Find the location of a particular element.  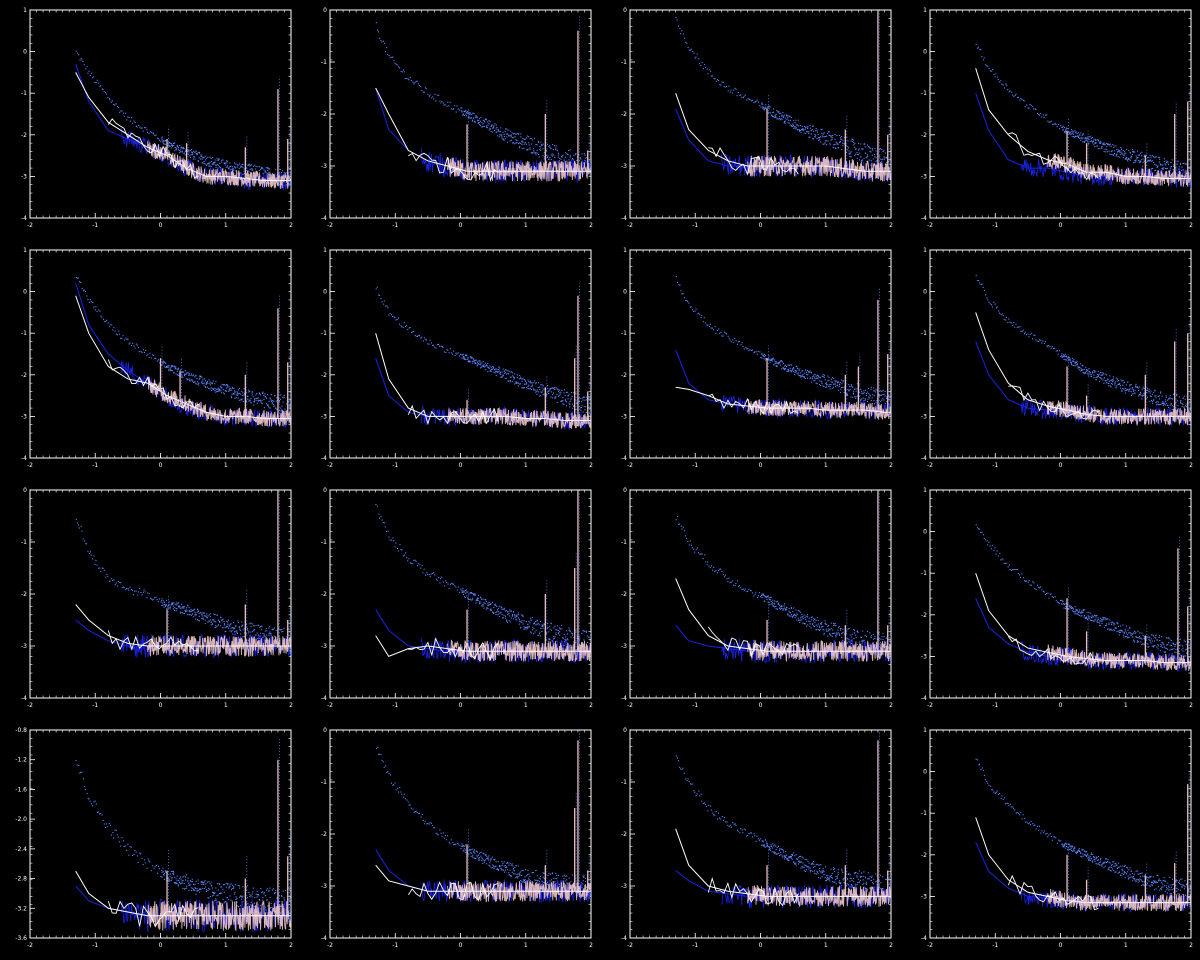

y-tick-label: 0 is located at coordinates (325, 10).